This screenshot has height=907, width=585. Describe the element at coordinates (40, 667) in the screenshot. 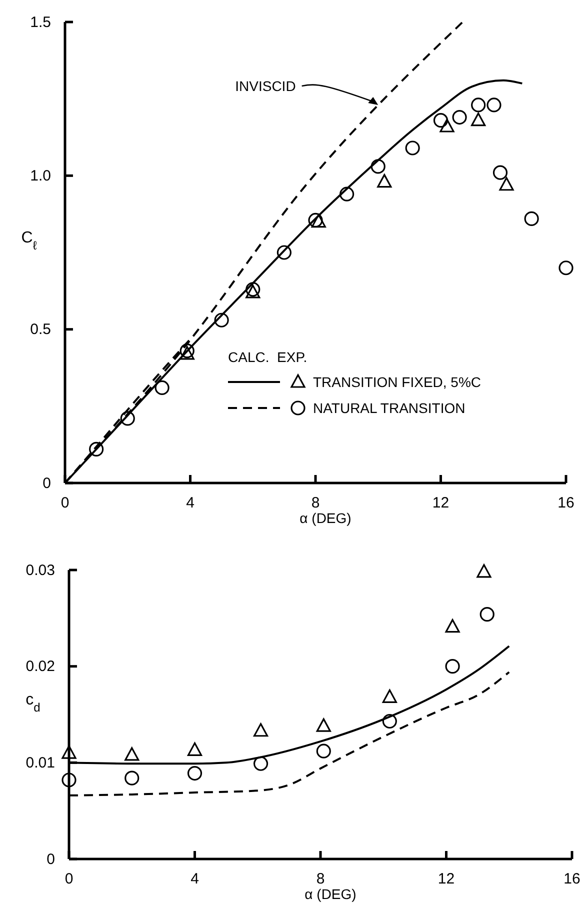

I see `y-tick-label: 0.02` at that location.